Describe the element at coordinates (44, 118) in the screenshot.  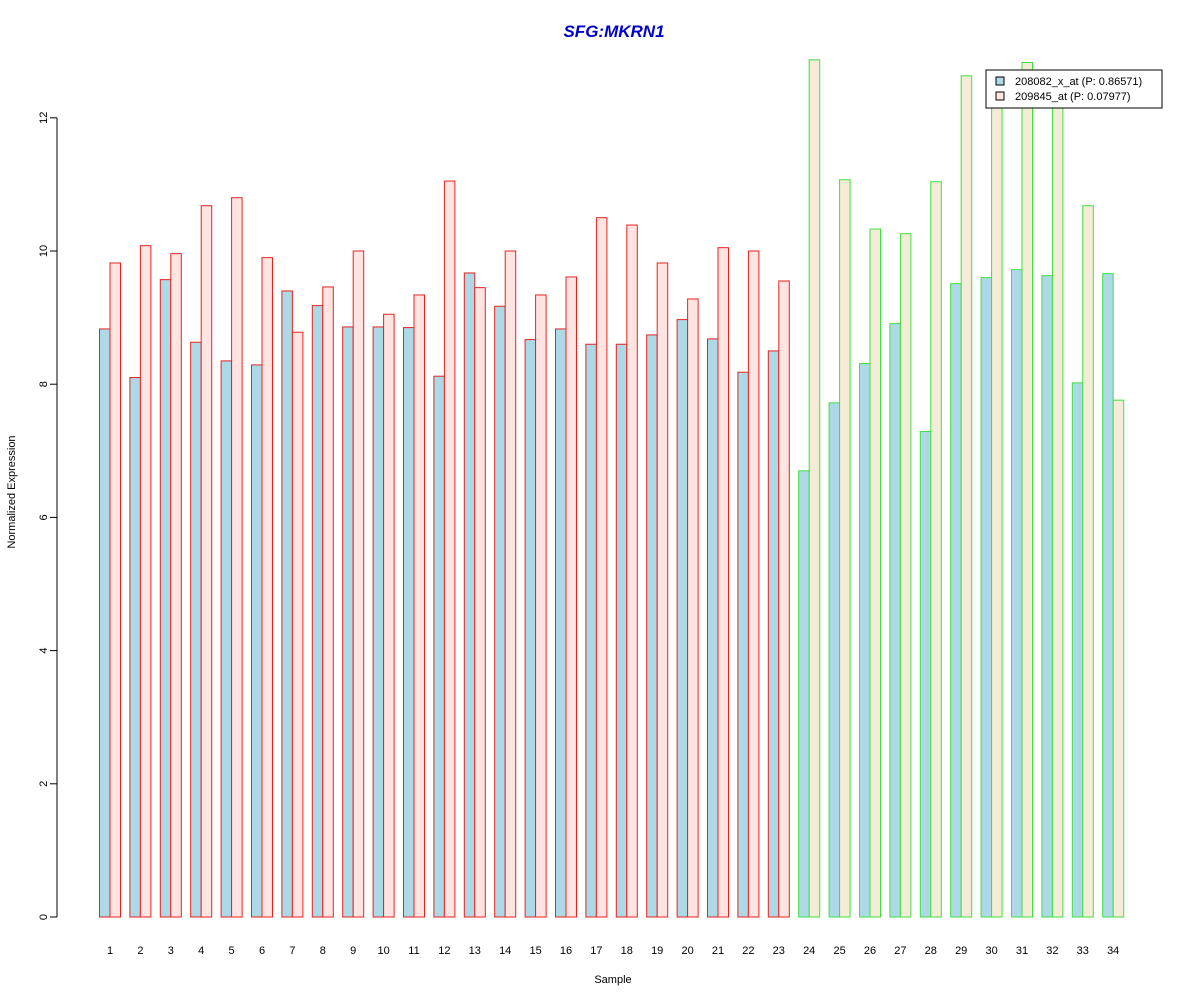
I see `y-tick-label: 12` at that location.